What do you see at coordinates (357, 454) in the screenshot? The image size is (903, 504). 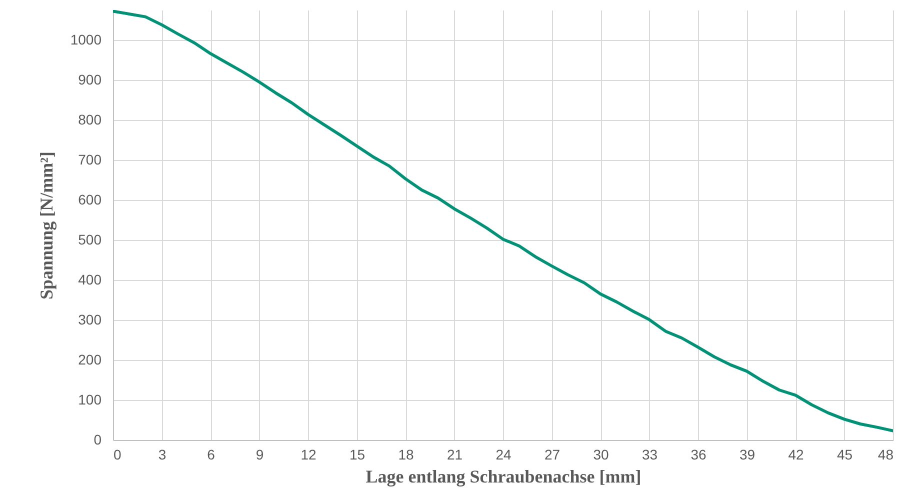 I see `x-tick-label: 15` at bounding box center [357, 454].